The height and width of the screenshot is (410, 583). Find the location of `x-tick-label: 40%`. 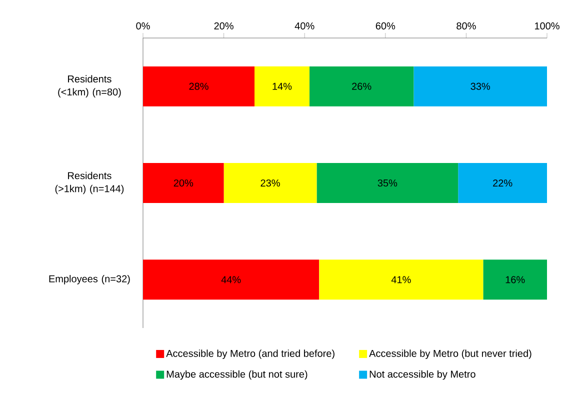

x-tick-label: 40% is located at coordinates (304, 26).